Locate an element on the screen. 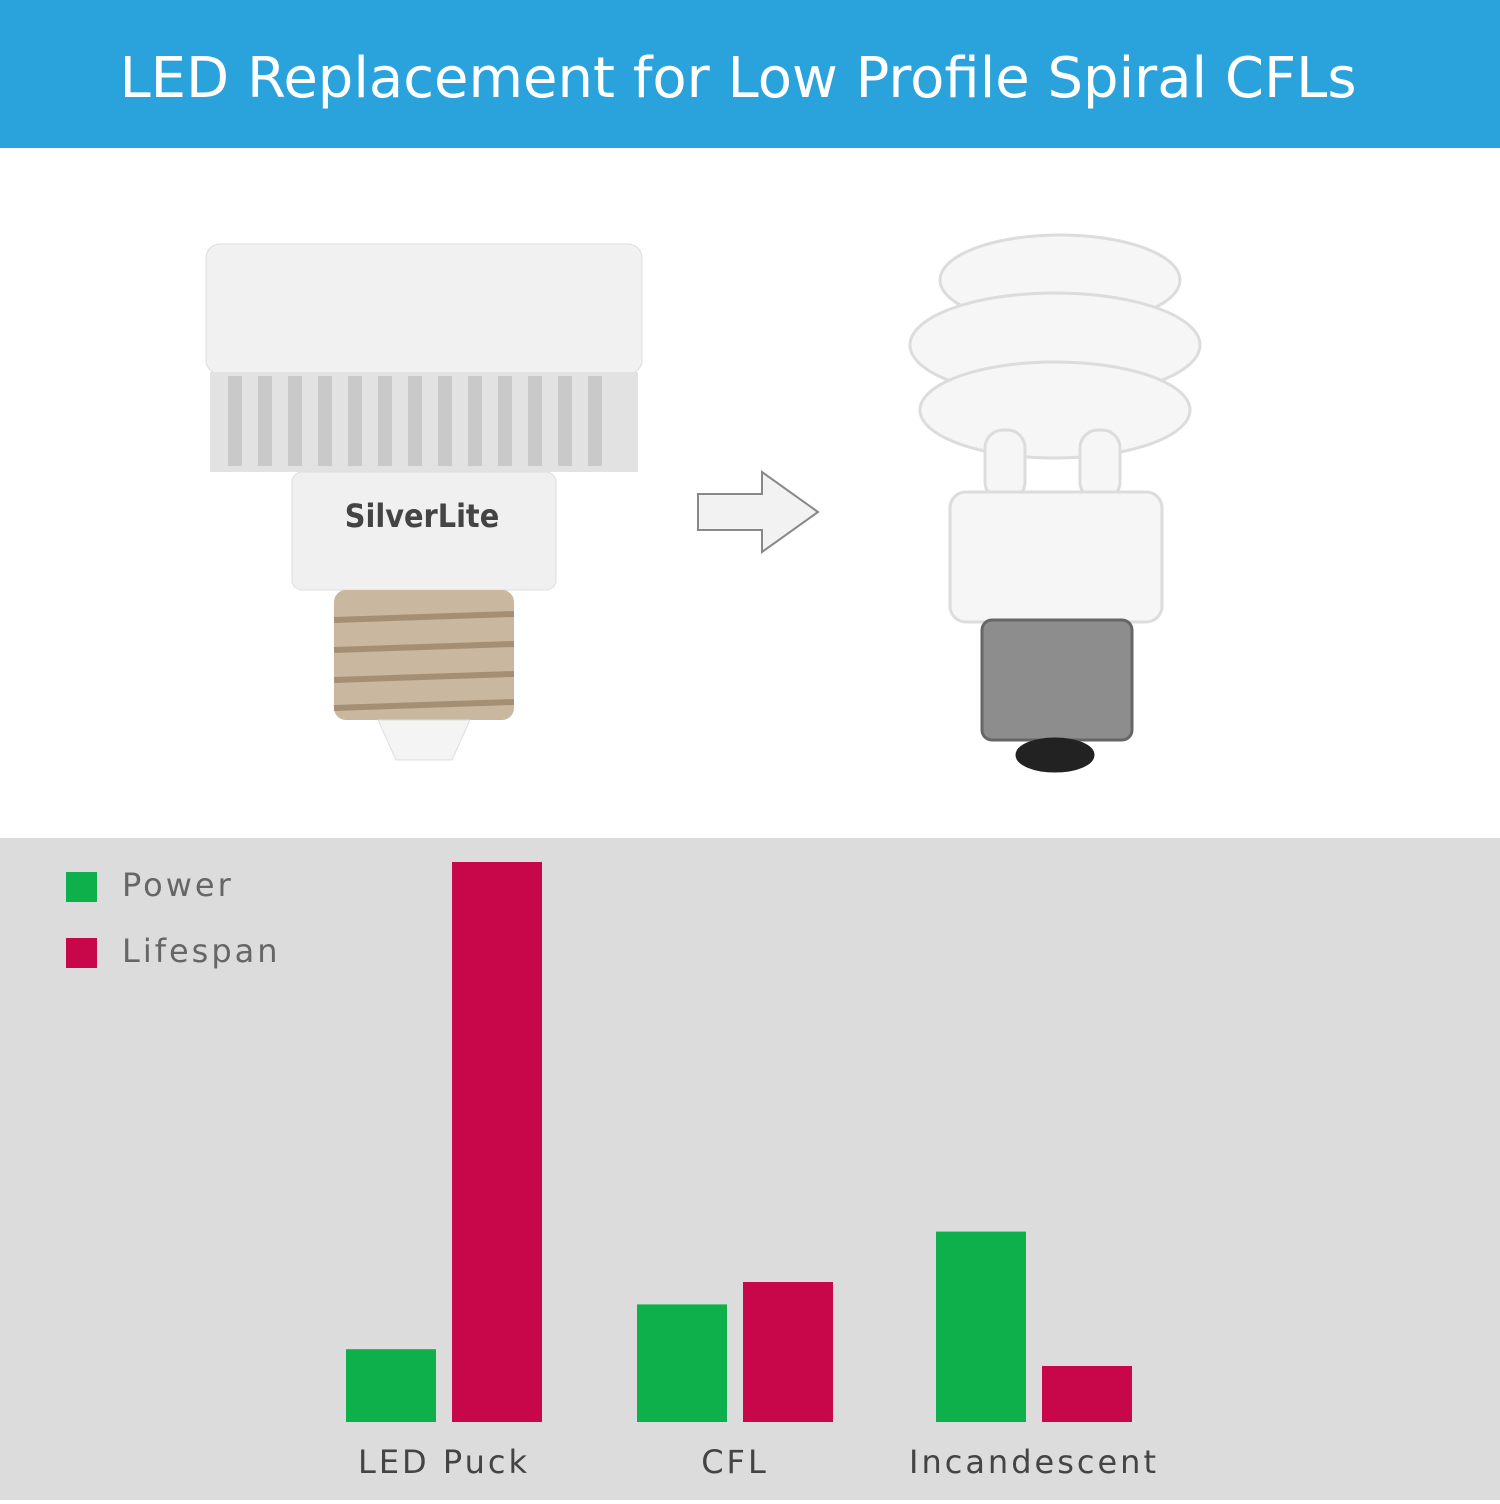 The width and height of the screenshot is (1500, 1504). legend-label: Power is located at coordinates (178, 885).